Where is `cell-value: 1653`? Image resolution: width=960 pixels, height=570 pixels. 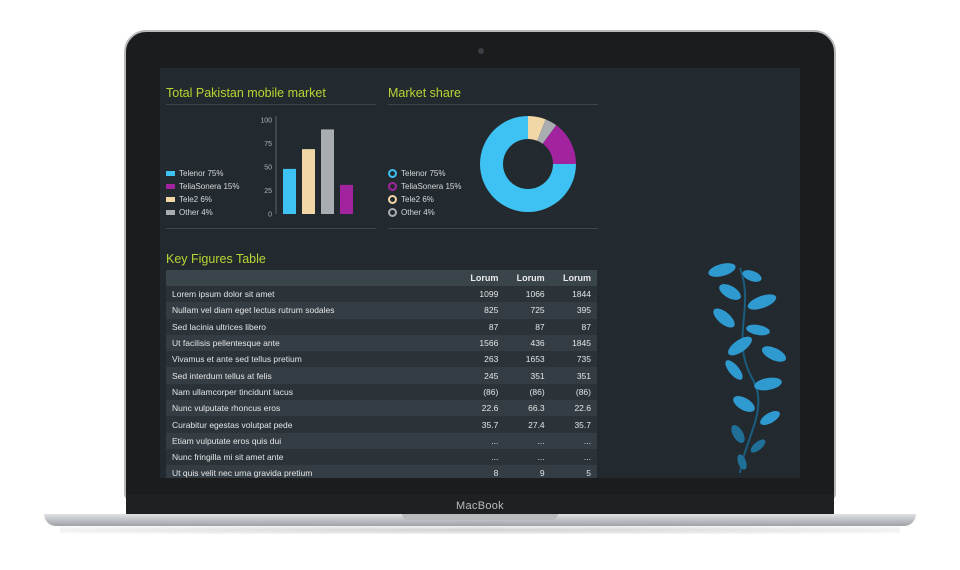 cell-value: 1653 is located at coordinates (527, 359).